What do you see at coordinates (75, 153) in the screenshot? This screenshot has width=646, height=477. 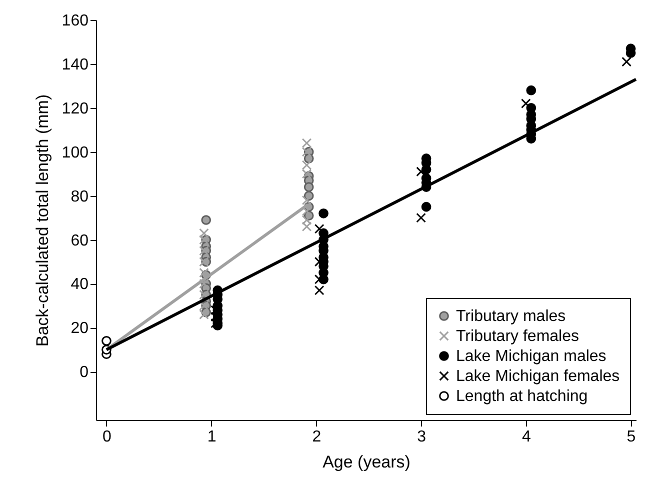 I see `y-tick-label: 100` at bounding box center [75, 153].